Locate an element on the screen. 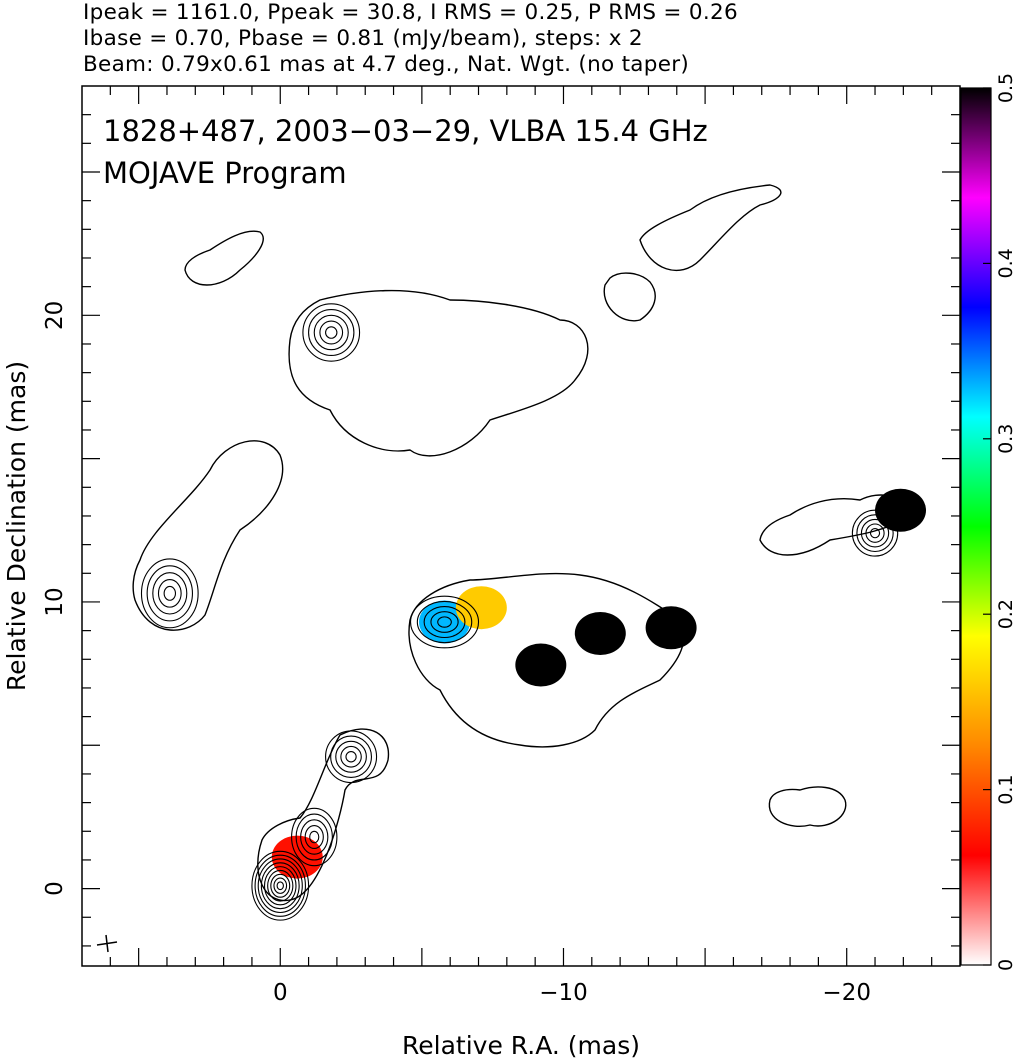  colorbar-tick-label: 0.4 is located at coordinates (1006, 263).